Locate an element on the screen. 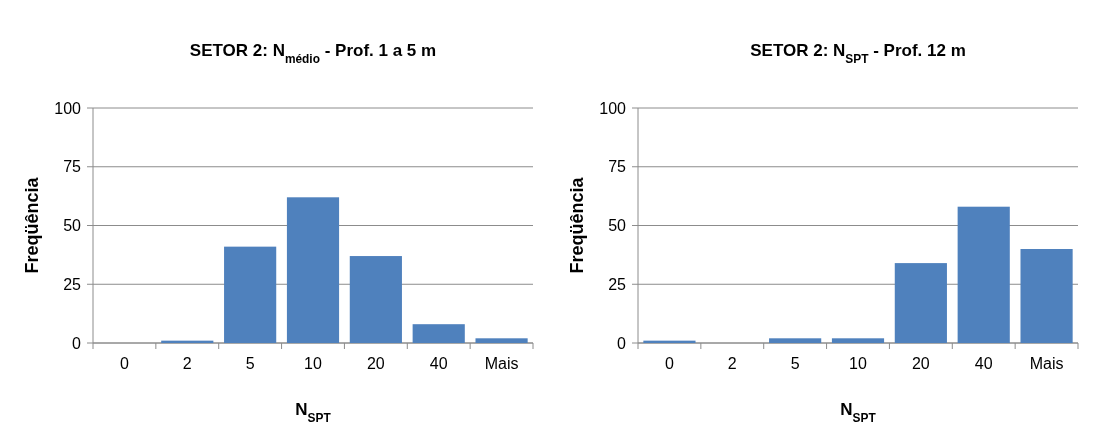 Image resolution: width=1112 pixels, height=446 pixels. chart-title: SETOR 2: N$_{médio}$ - Prof. 1 a 5 m is located at coordinates (313, 53).